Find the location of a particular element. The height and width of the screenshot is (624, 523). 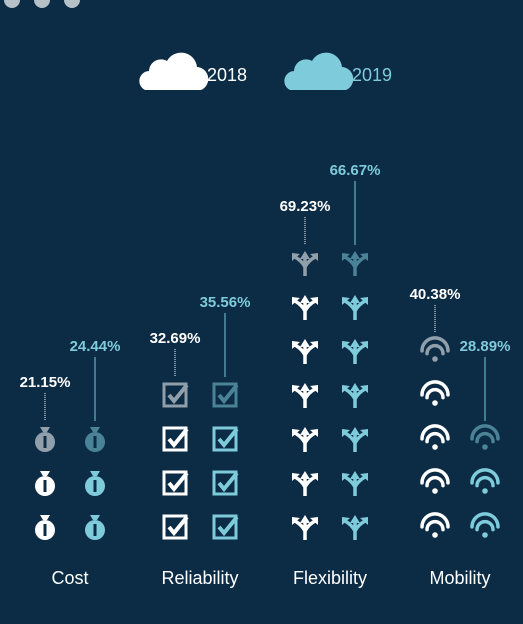

decoration is located at coordinates (42, 4).